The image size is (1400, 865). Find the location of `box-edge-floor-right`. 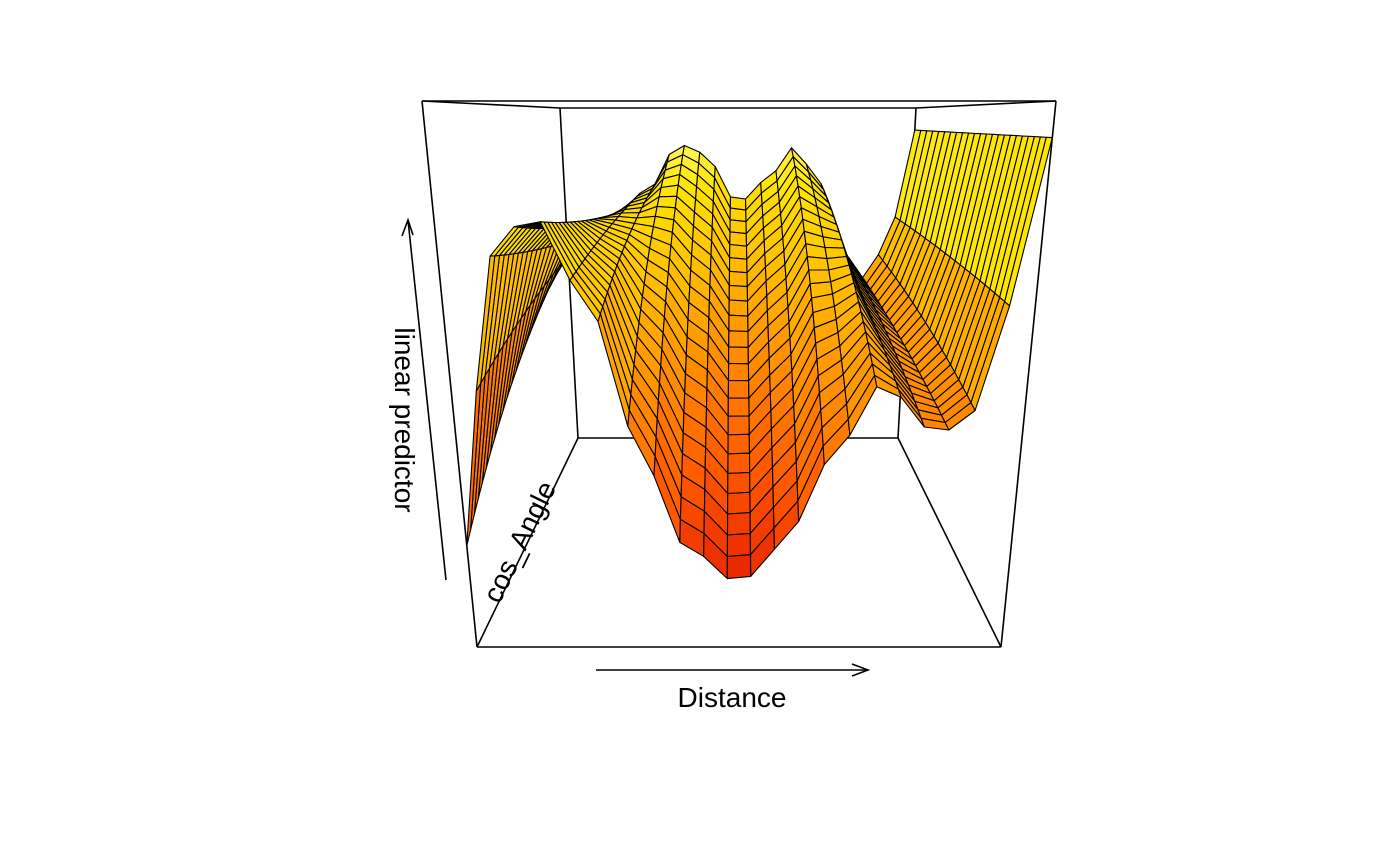

box-edge-floor-right is located at coordinates (949, 542).